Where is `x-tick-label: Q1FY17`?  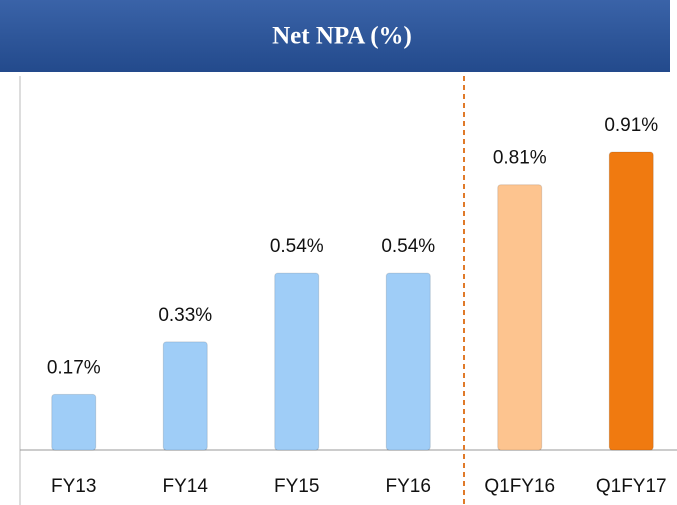
x-tick-label: Q1FY17 is located at coordinates (631, 486).